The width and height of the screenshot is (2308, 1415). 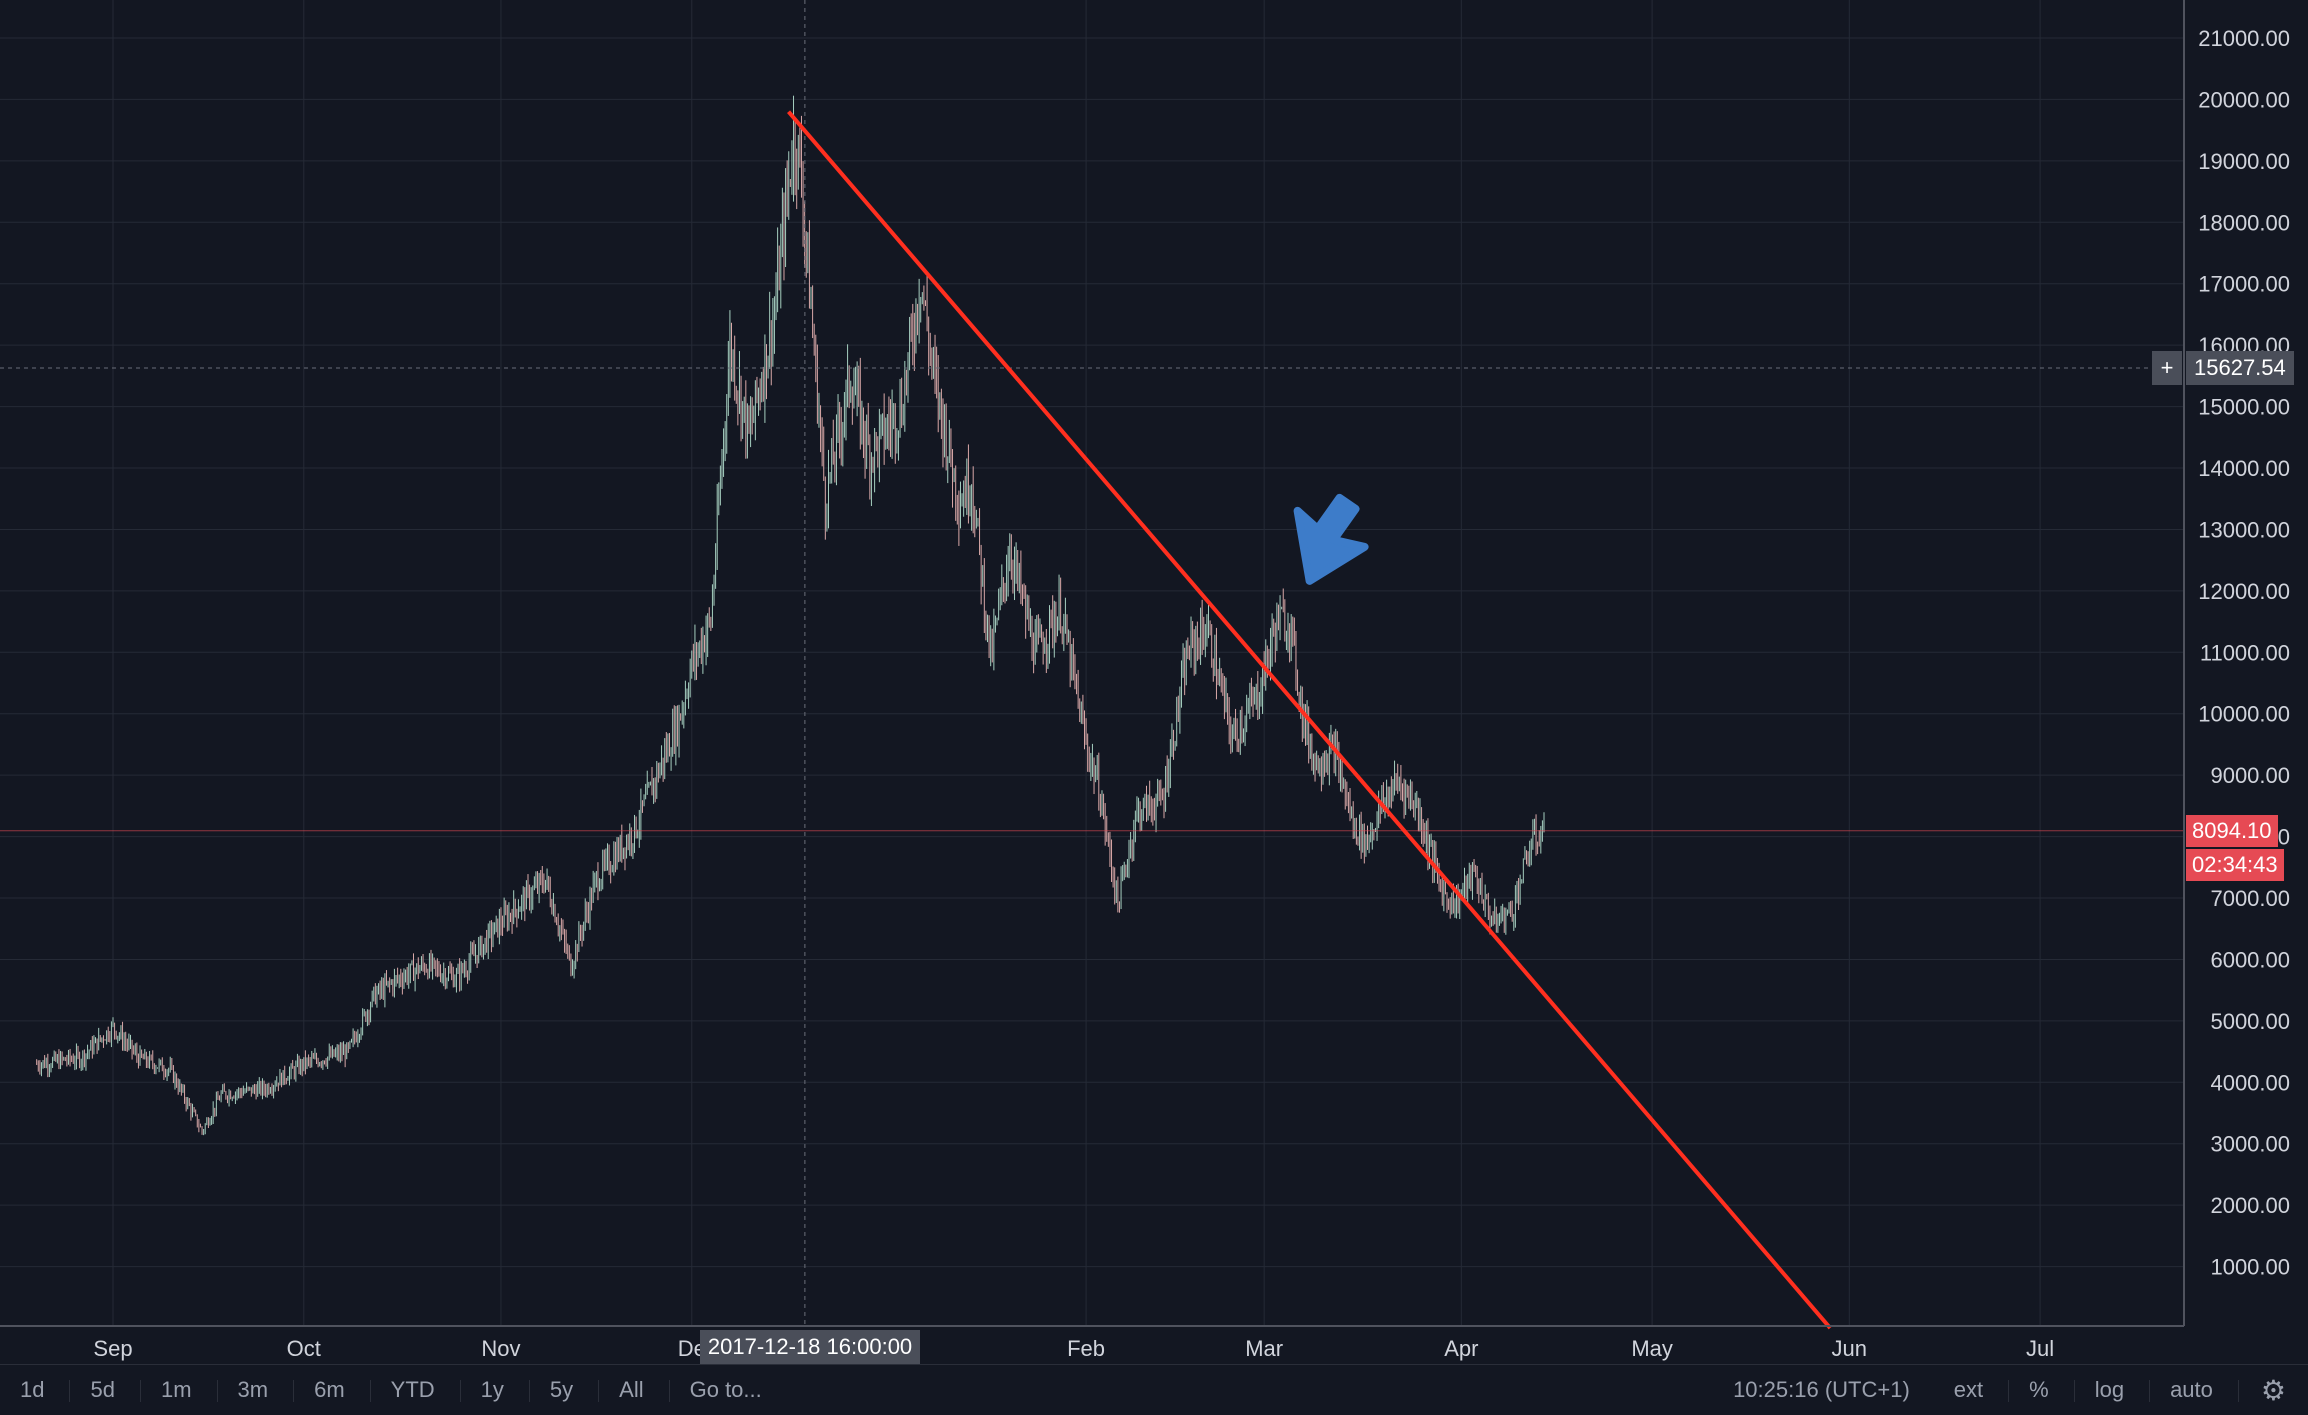 I want to click on time-tick-label: Jul, so click(x=2040, y=1348).